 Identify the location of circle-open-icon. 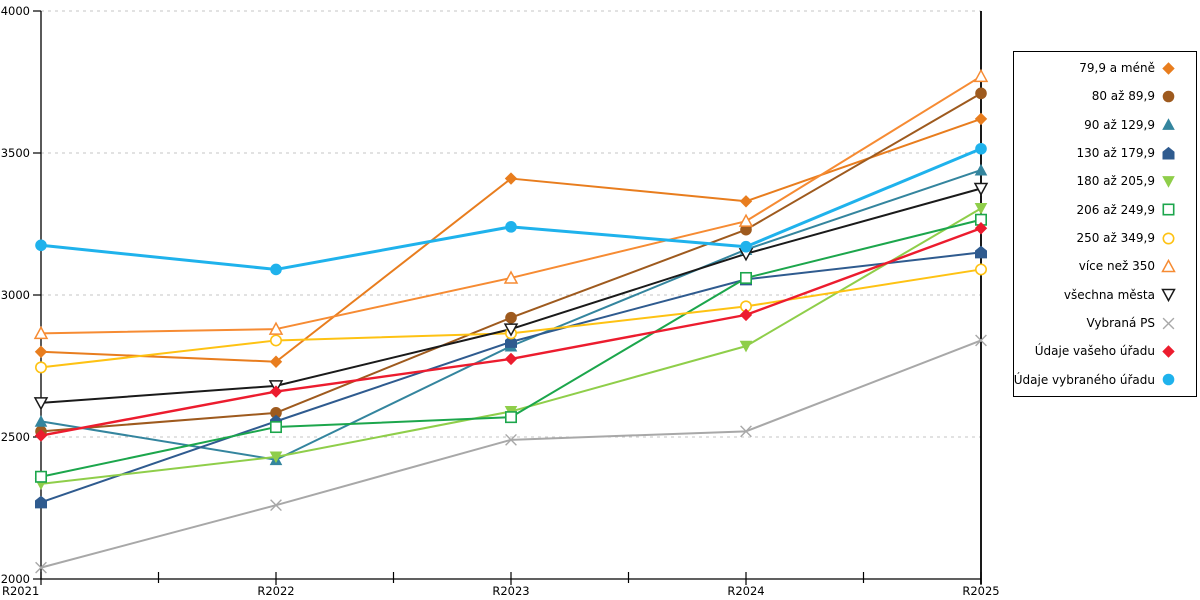
(1168, 238).